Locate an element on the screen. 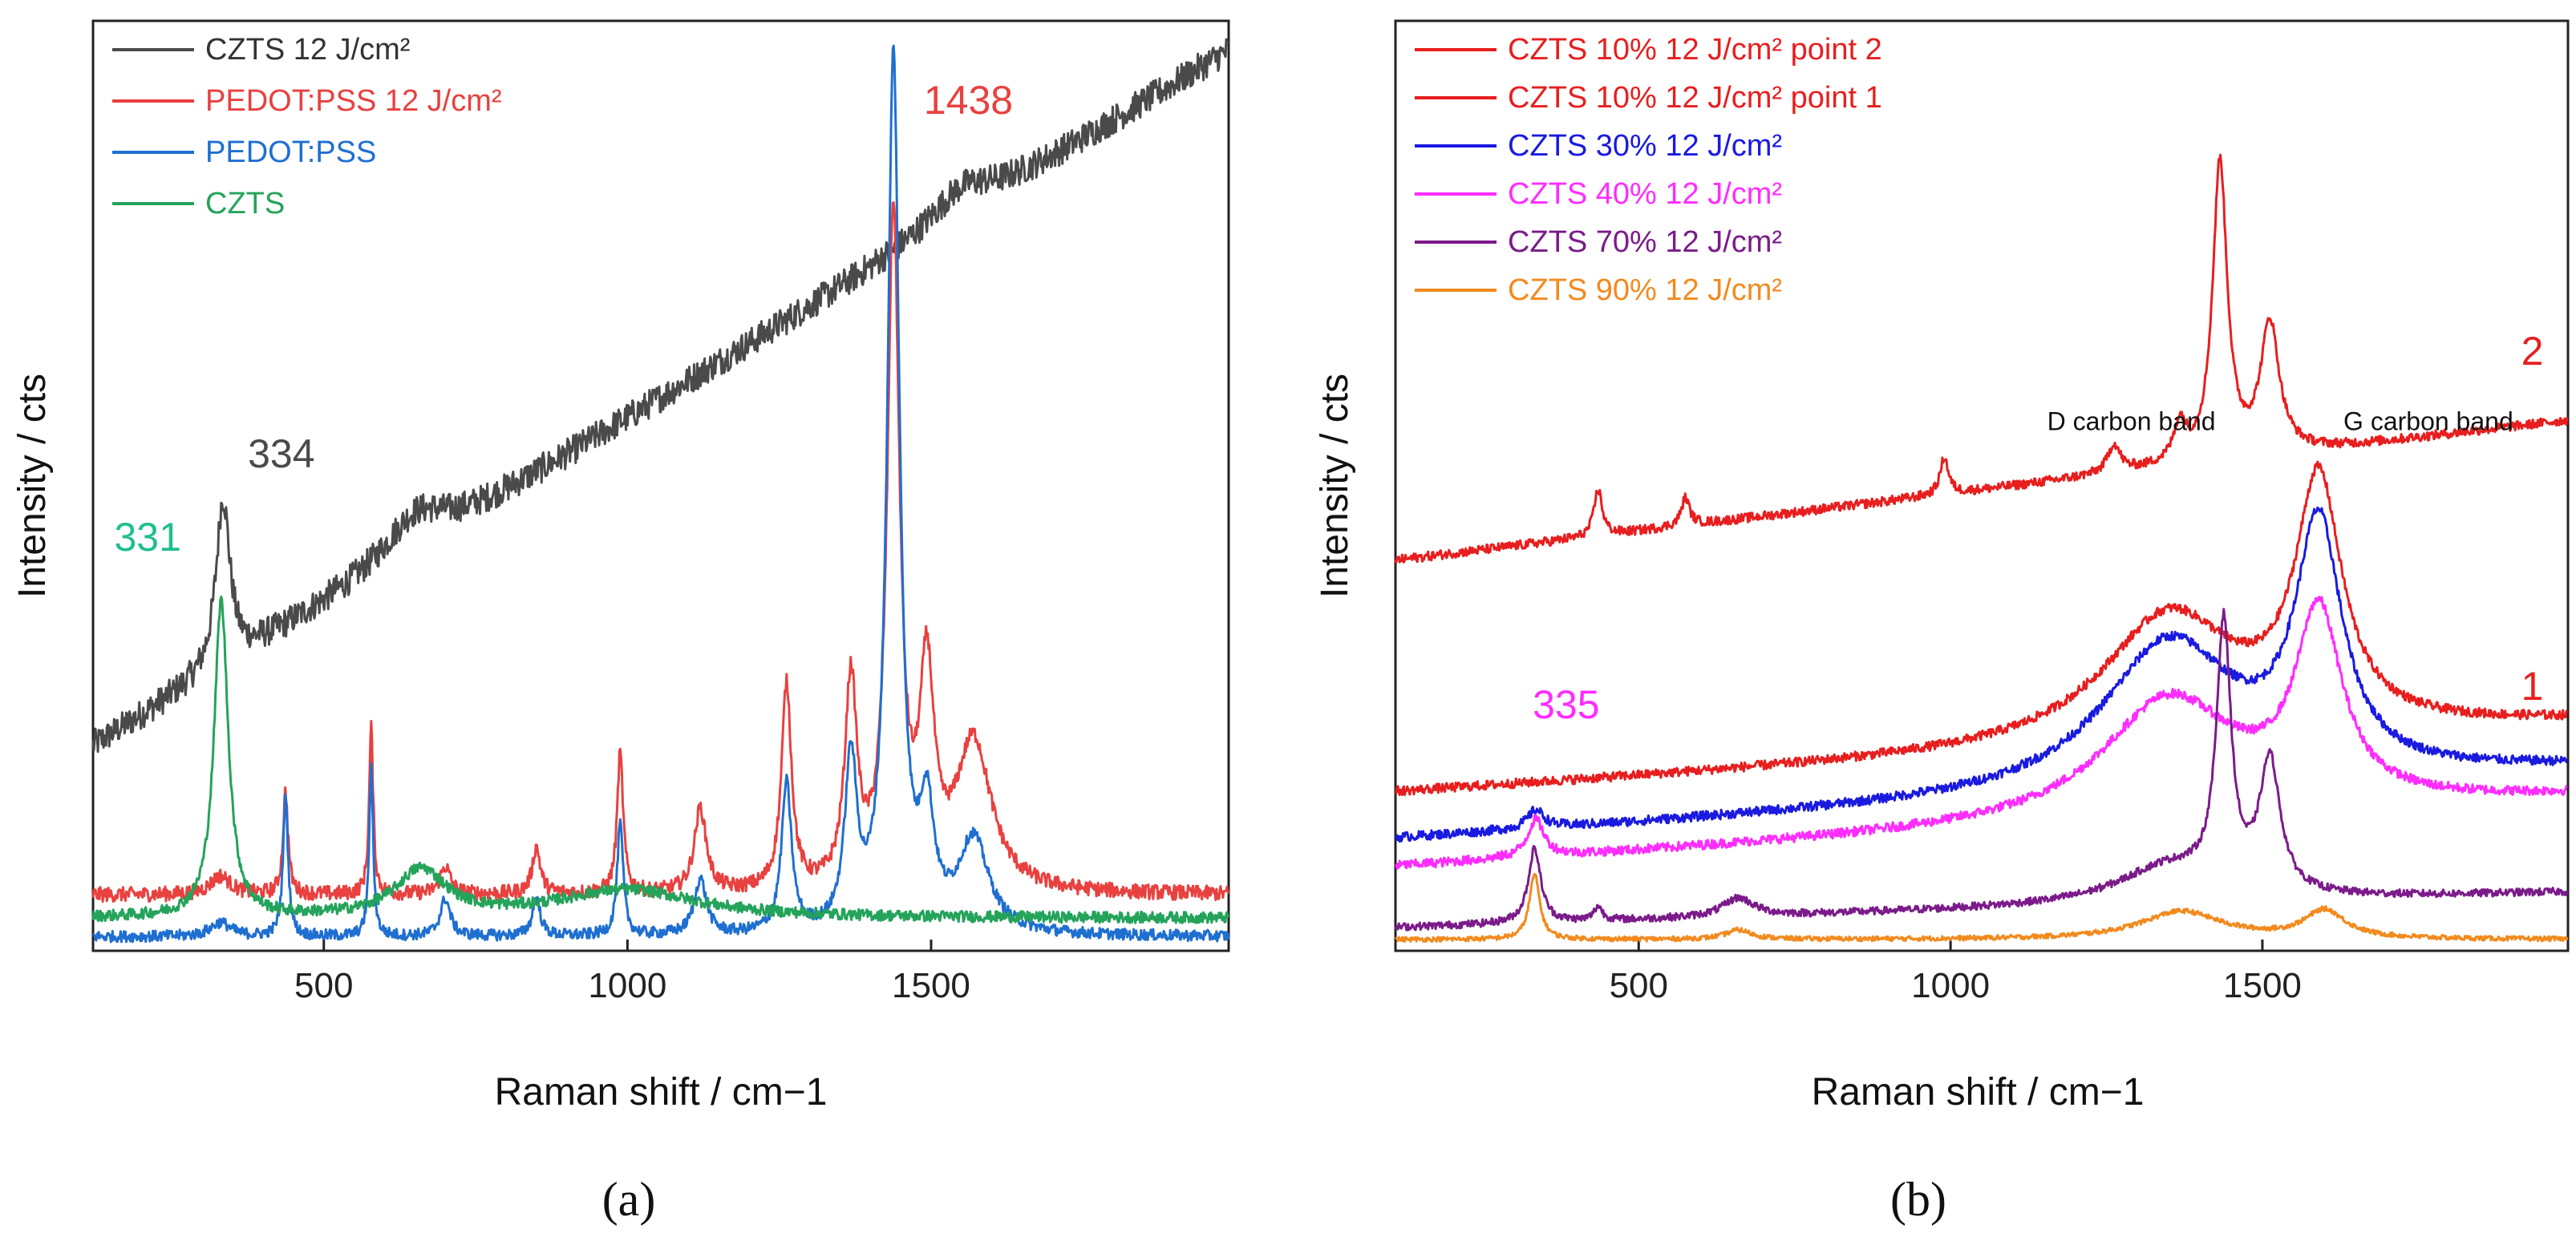  annotation-label: 335 is located at coordinates (1566, 705).